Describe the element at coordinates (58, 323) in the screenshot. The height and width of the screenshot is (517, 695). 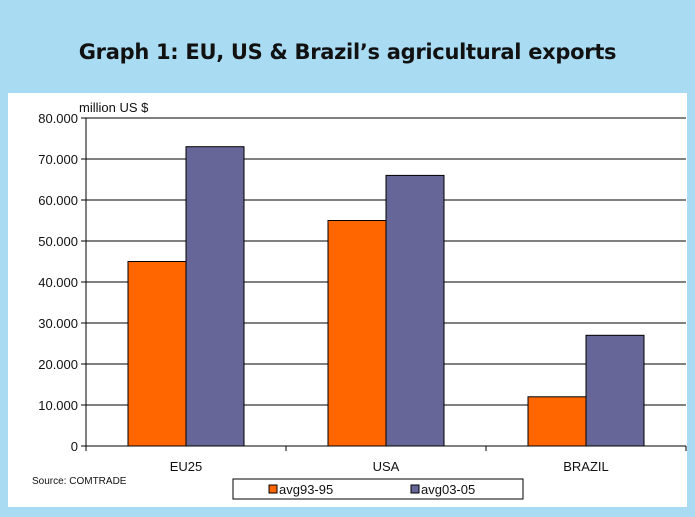
I see `y-tick-label: 30.000` at that location.